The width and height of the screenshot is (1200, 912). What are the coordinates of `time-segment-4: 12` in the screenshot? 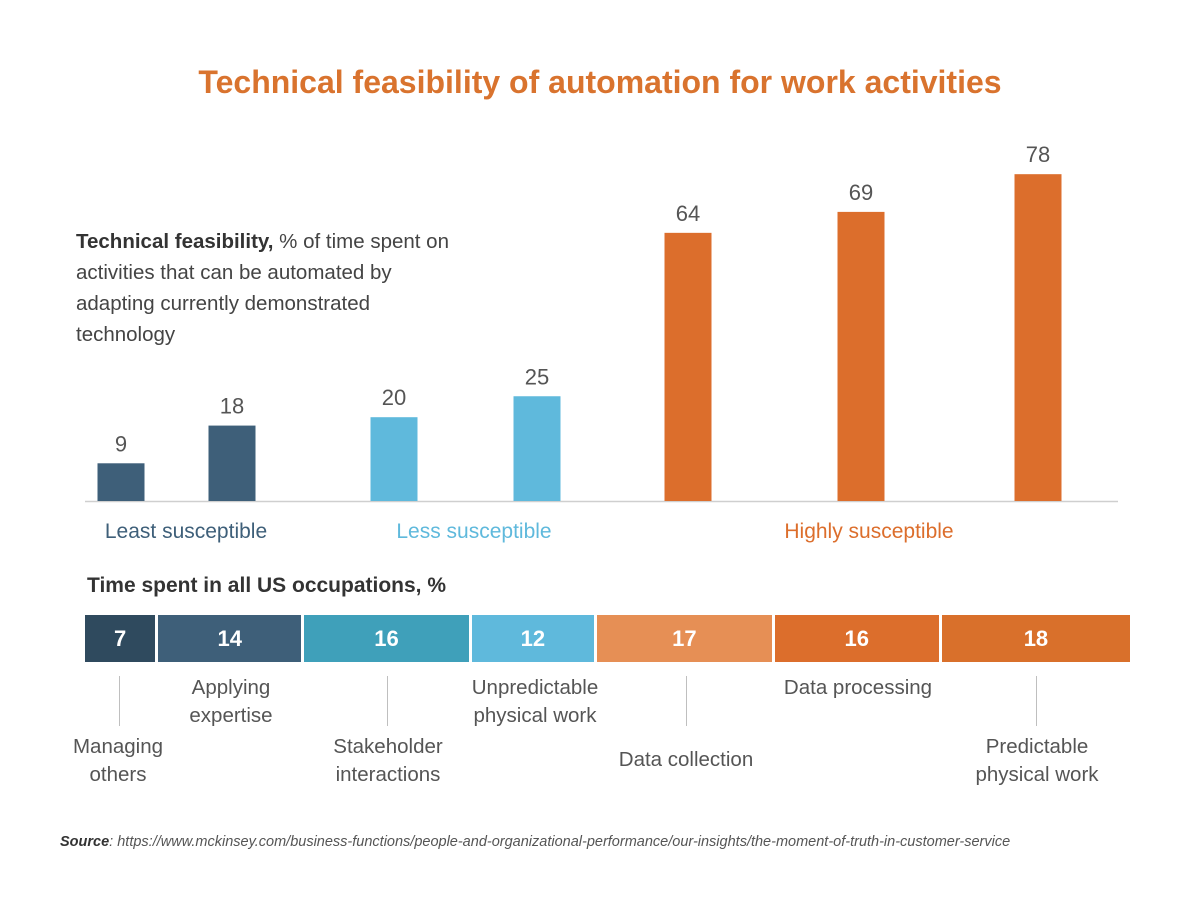 It's located at (533, 638).